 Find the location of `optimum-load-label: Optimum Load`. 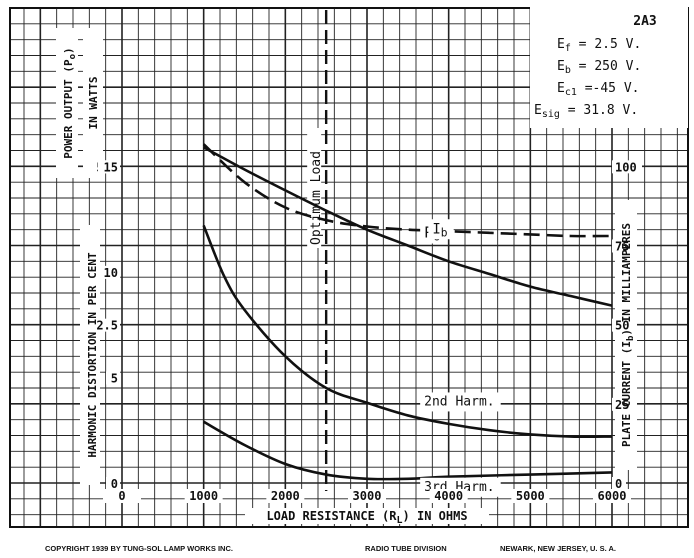

optimum-load-label: Optimum Load is located at coordinates (316, 198).